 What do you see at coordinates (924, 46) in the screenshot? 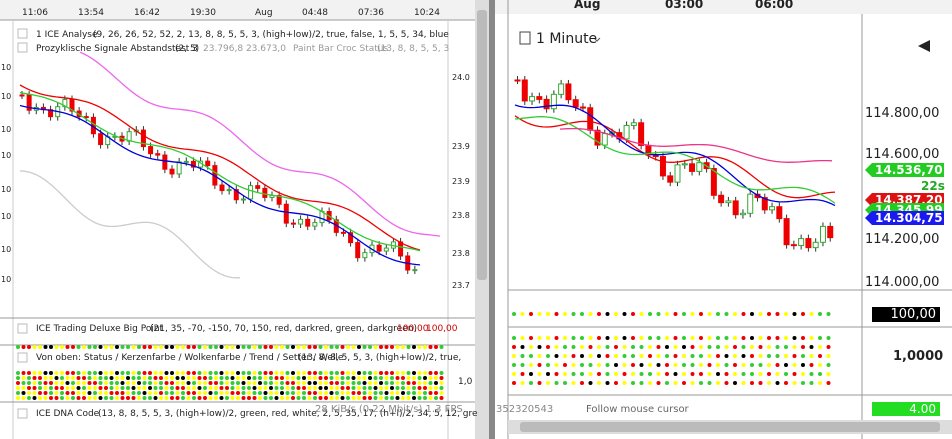
I see `collapse-arrow` at bounding box center [924, 46].